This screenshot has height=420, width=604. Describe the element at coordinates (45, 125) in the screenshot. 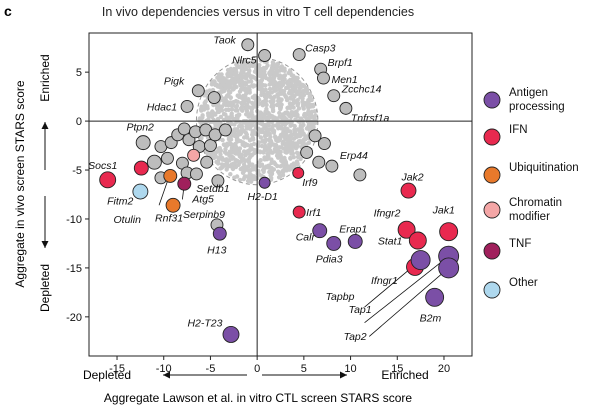

I see `y-up-arrowhead` at that location.